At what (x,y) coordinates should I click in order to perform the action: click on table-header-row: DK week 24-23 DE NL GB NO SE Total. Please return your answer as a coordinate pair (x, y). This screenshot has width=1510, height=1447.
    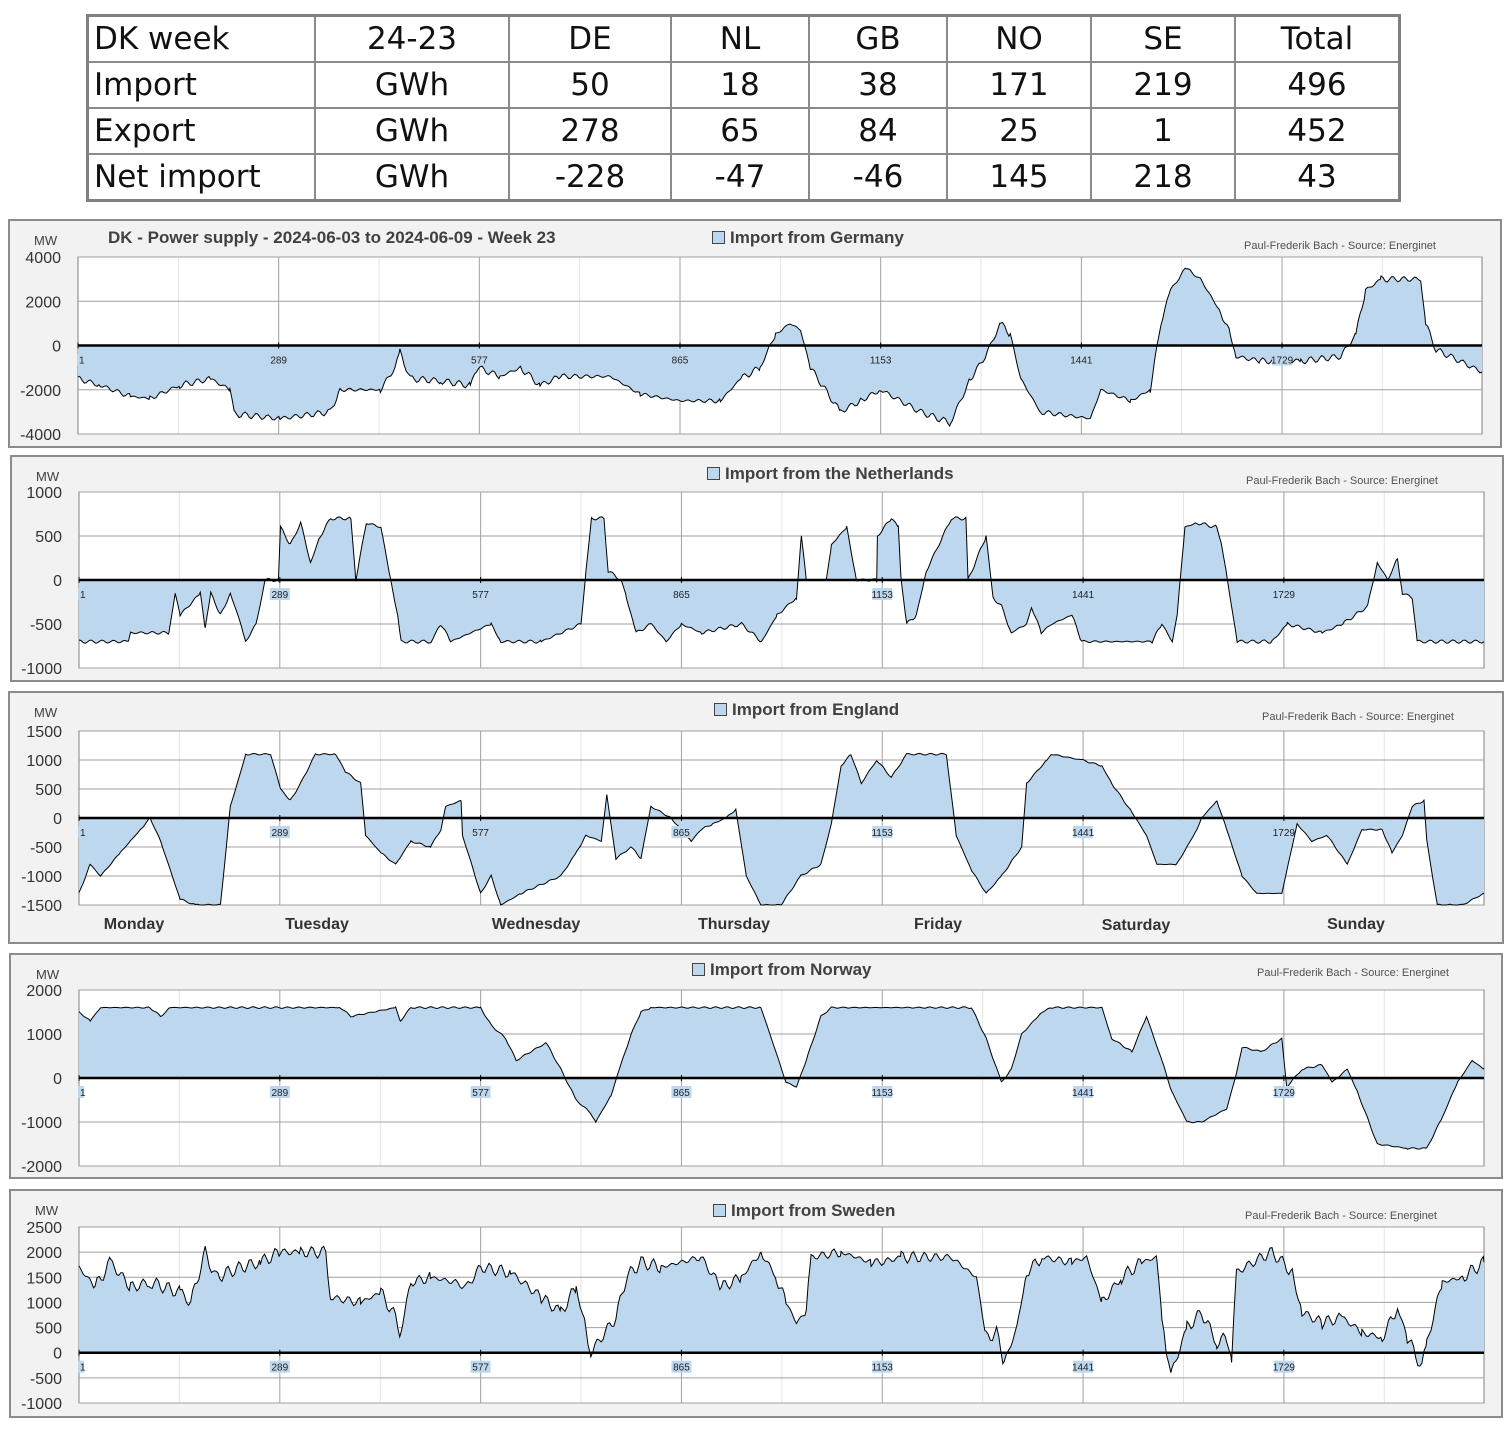
    Looking at the image, I should click on (743, 38).